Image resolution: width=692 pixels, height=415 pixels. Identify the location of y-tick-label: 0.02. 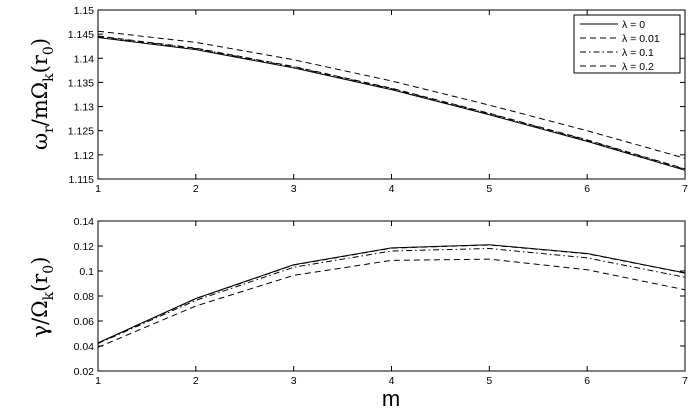
(84, 372).